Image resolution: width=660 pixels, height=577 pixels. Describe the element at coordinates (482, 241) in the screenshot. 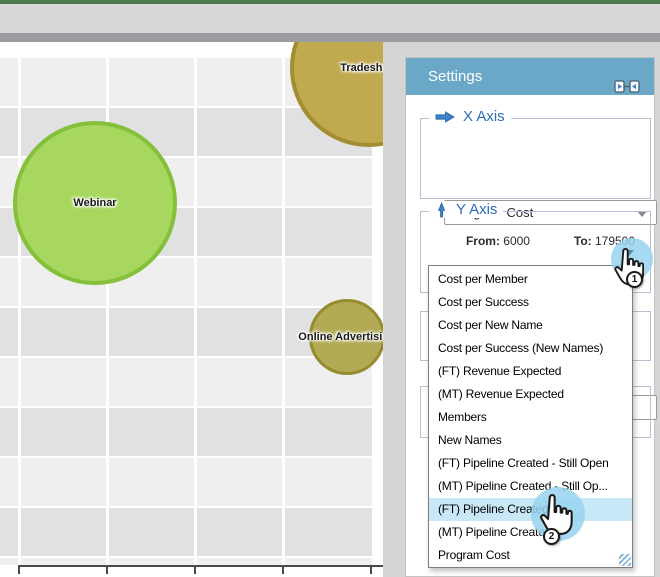

I see `from-label: From:` at that location.